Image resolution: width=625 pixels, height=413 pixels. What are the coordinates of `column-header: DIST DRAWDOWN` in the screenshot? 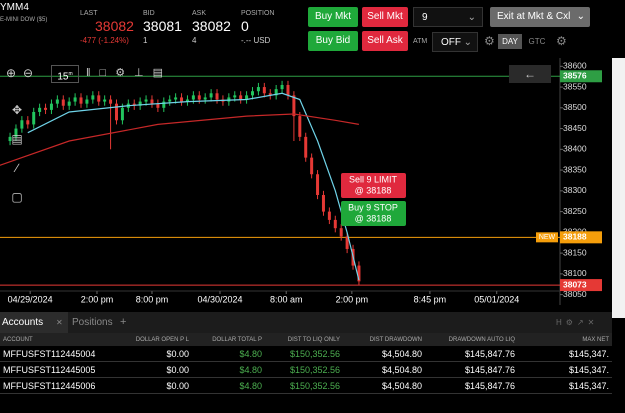 It's located at (395, 339).